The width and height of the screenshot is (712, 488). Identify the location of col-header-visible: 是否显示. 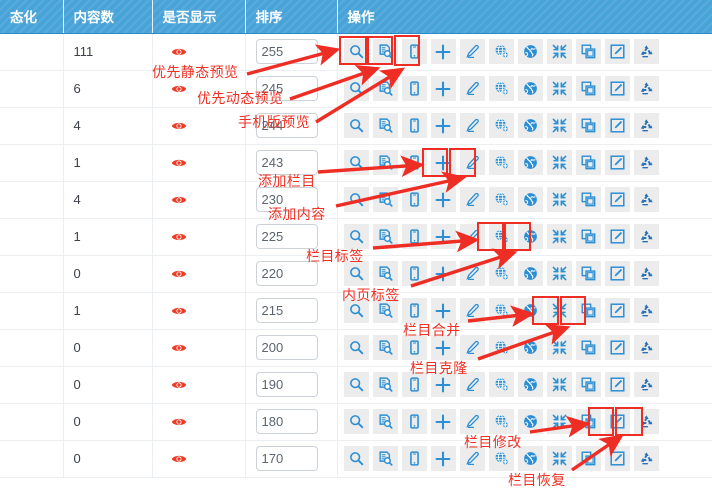
(199, 17).